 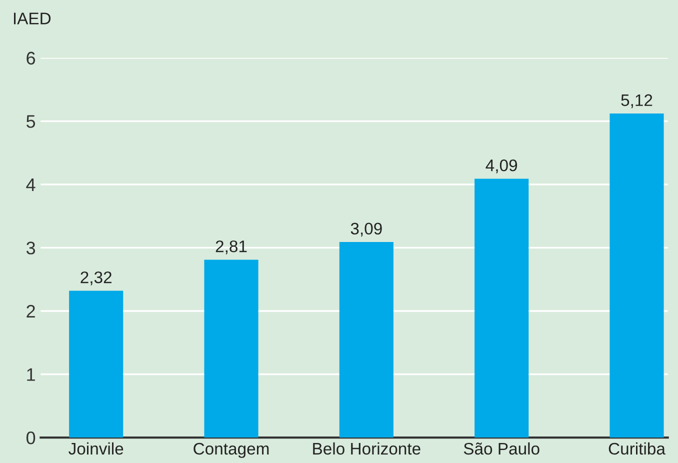 I want to click on x-tick-label: São Paulo, so click(x=502, y=448).